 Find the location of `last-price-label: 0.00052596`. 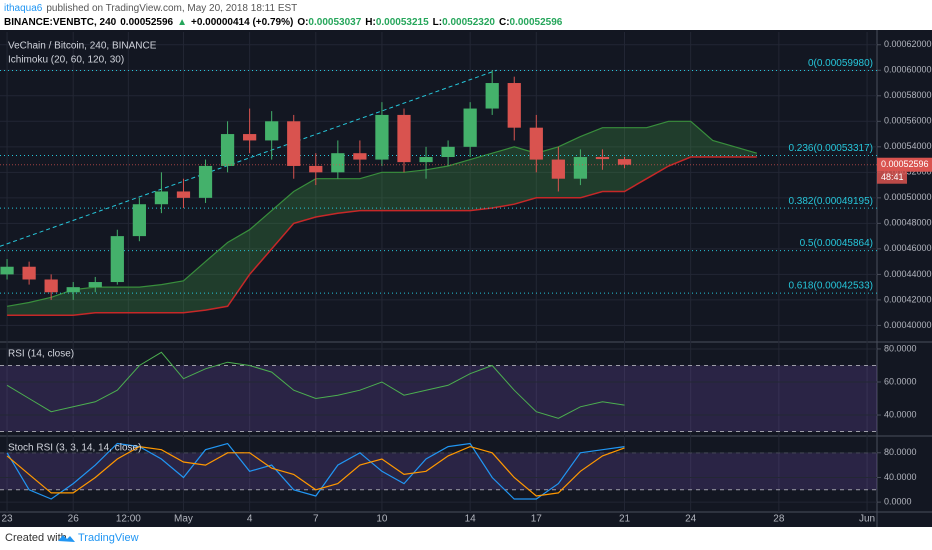

last-price-label: 0.00052596 is located at coordinates (905, 164).